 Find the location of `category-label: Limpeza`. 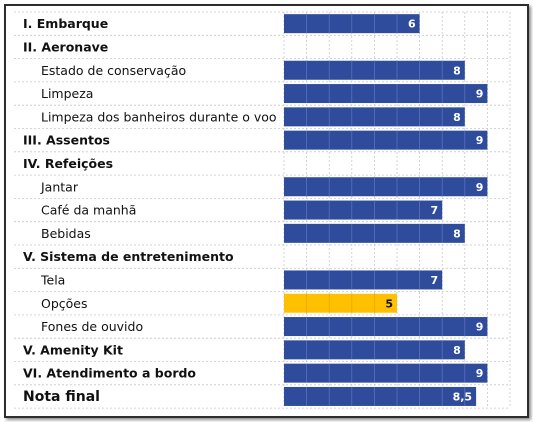

category-label: Limpeza is located at coordinates (67, 93).